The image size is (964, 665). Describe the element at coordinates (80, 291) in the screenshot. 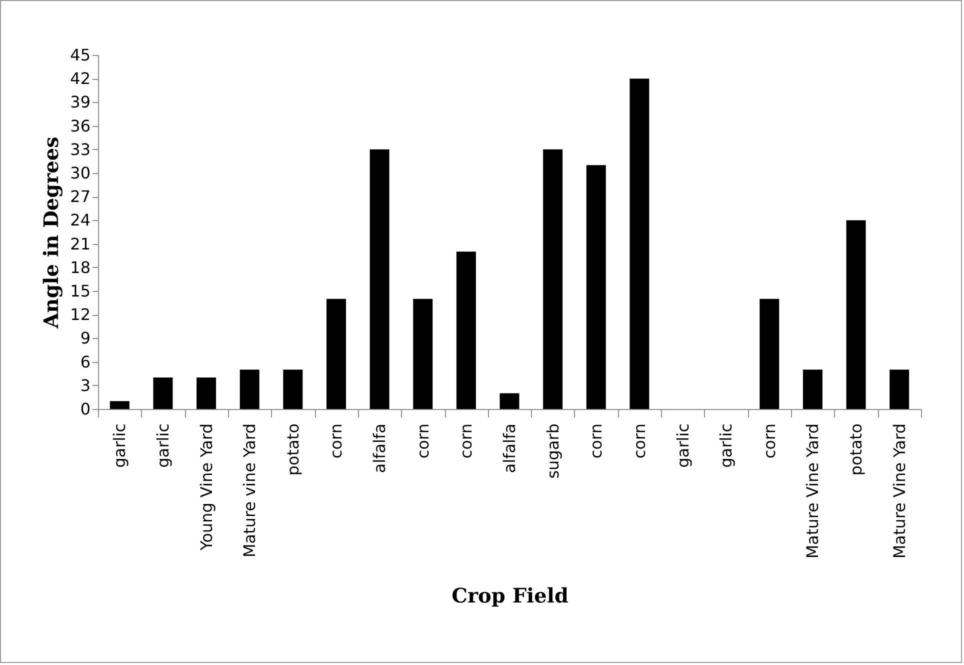

I see `y-tick-label: 15` at that location.